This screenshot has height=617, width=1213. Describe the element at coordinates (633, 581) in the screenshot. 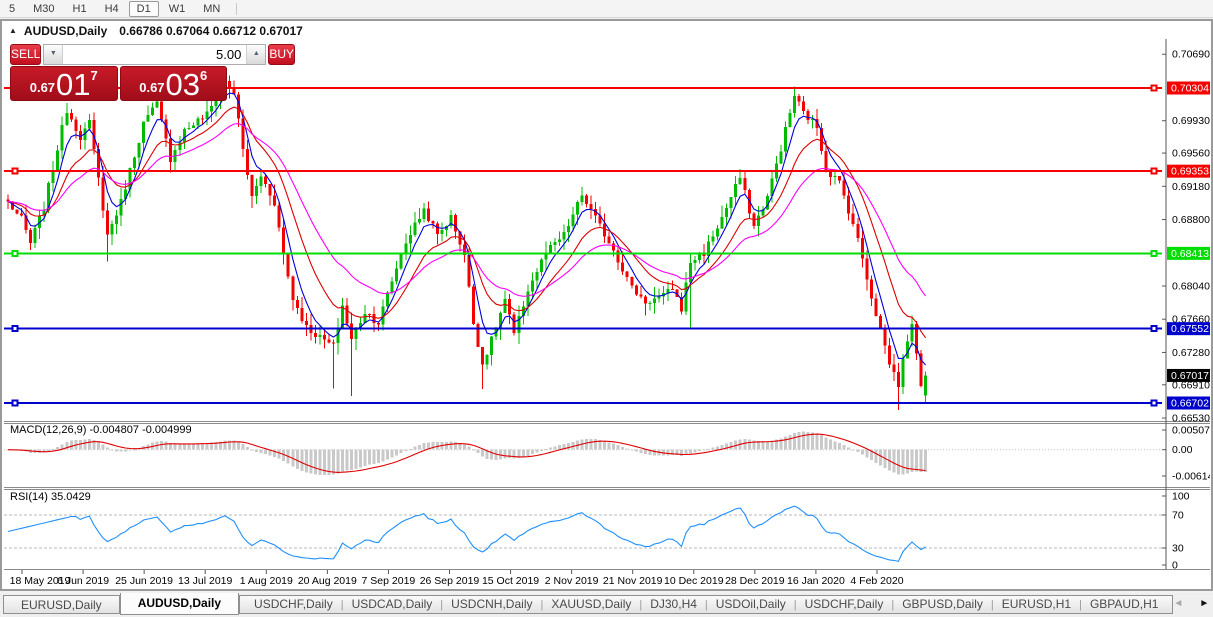

I see `svg-text: 21 Nov 2019` at that location.